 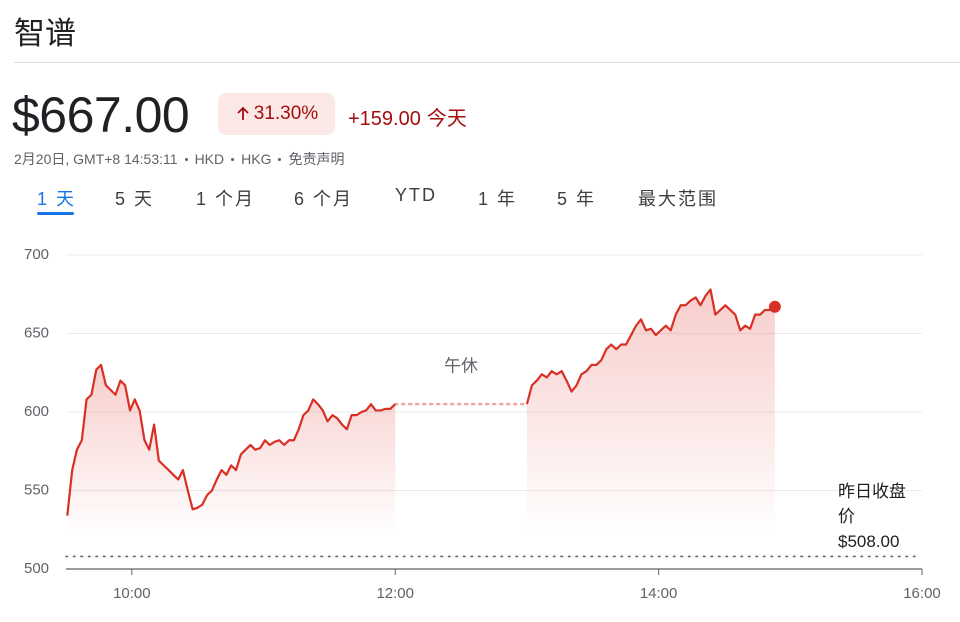 I want to click on change-percent: 31.30%, so click(x=286, y=113).